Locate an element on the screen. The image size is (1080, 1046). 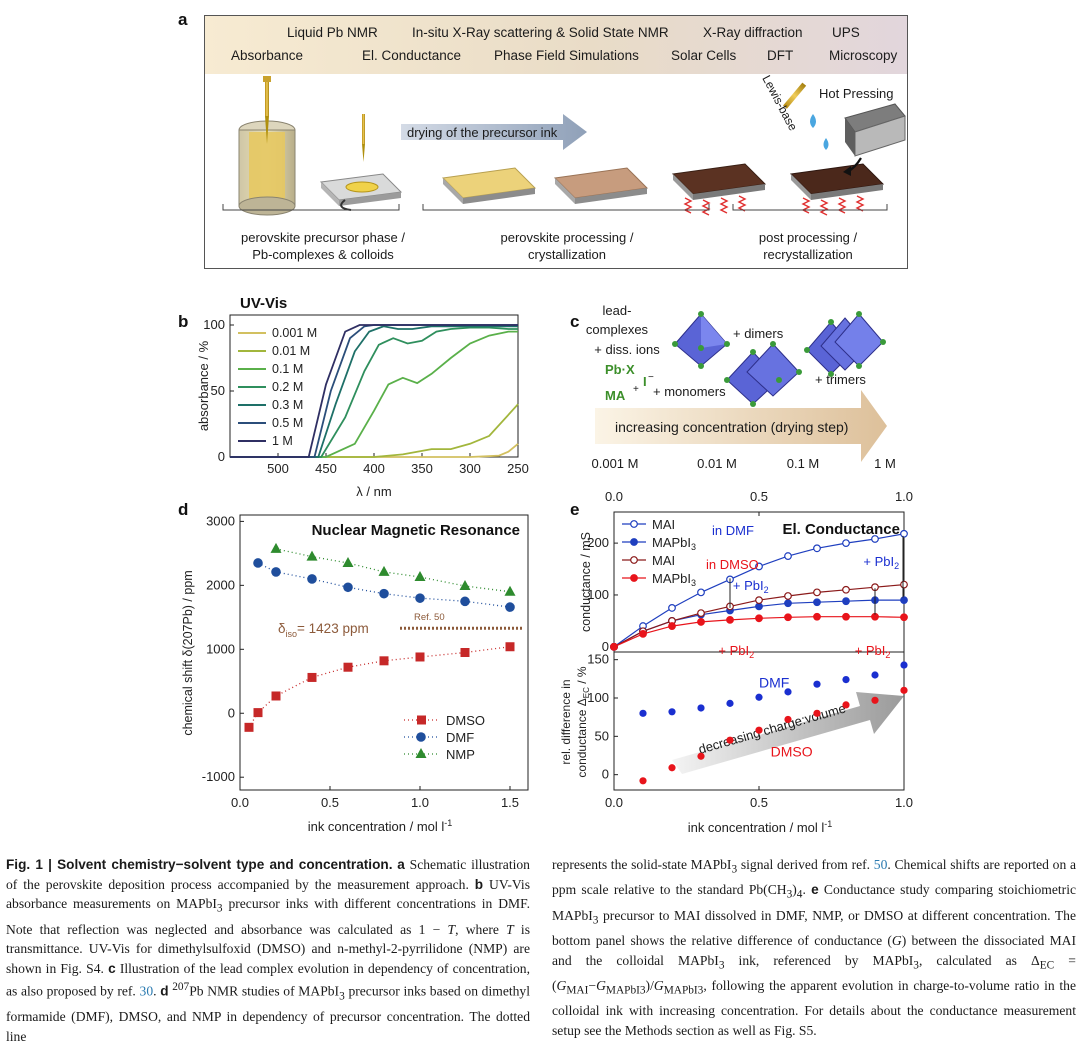
method-dft: DFT is located at coordinates (780, 55).